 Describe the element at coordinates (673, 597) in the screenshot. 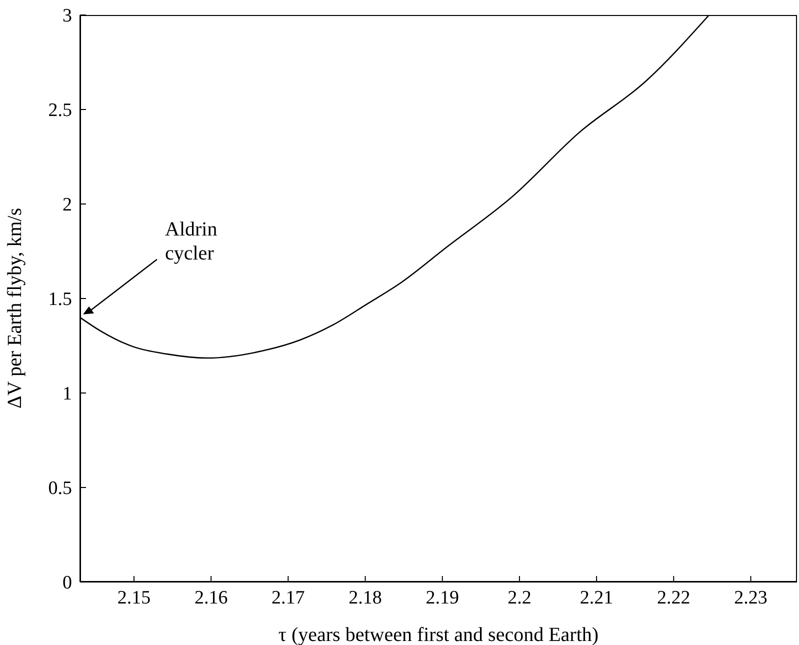

I see `x-tick-label: 2.22` at that location.